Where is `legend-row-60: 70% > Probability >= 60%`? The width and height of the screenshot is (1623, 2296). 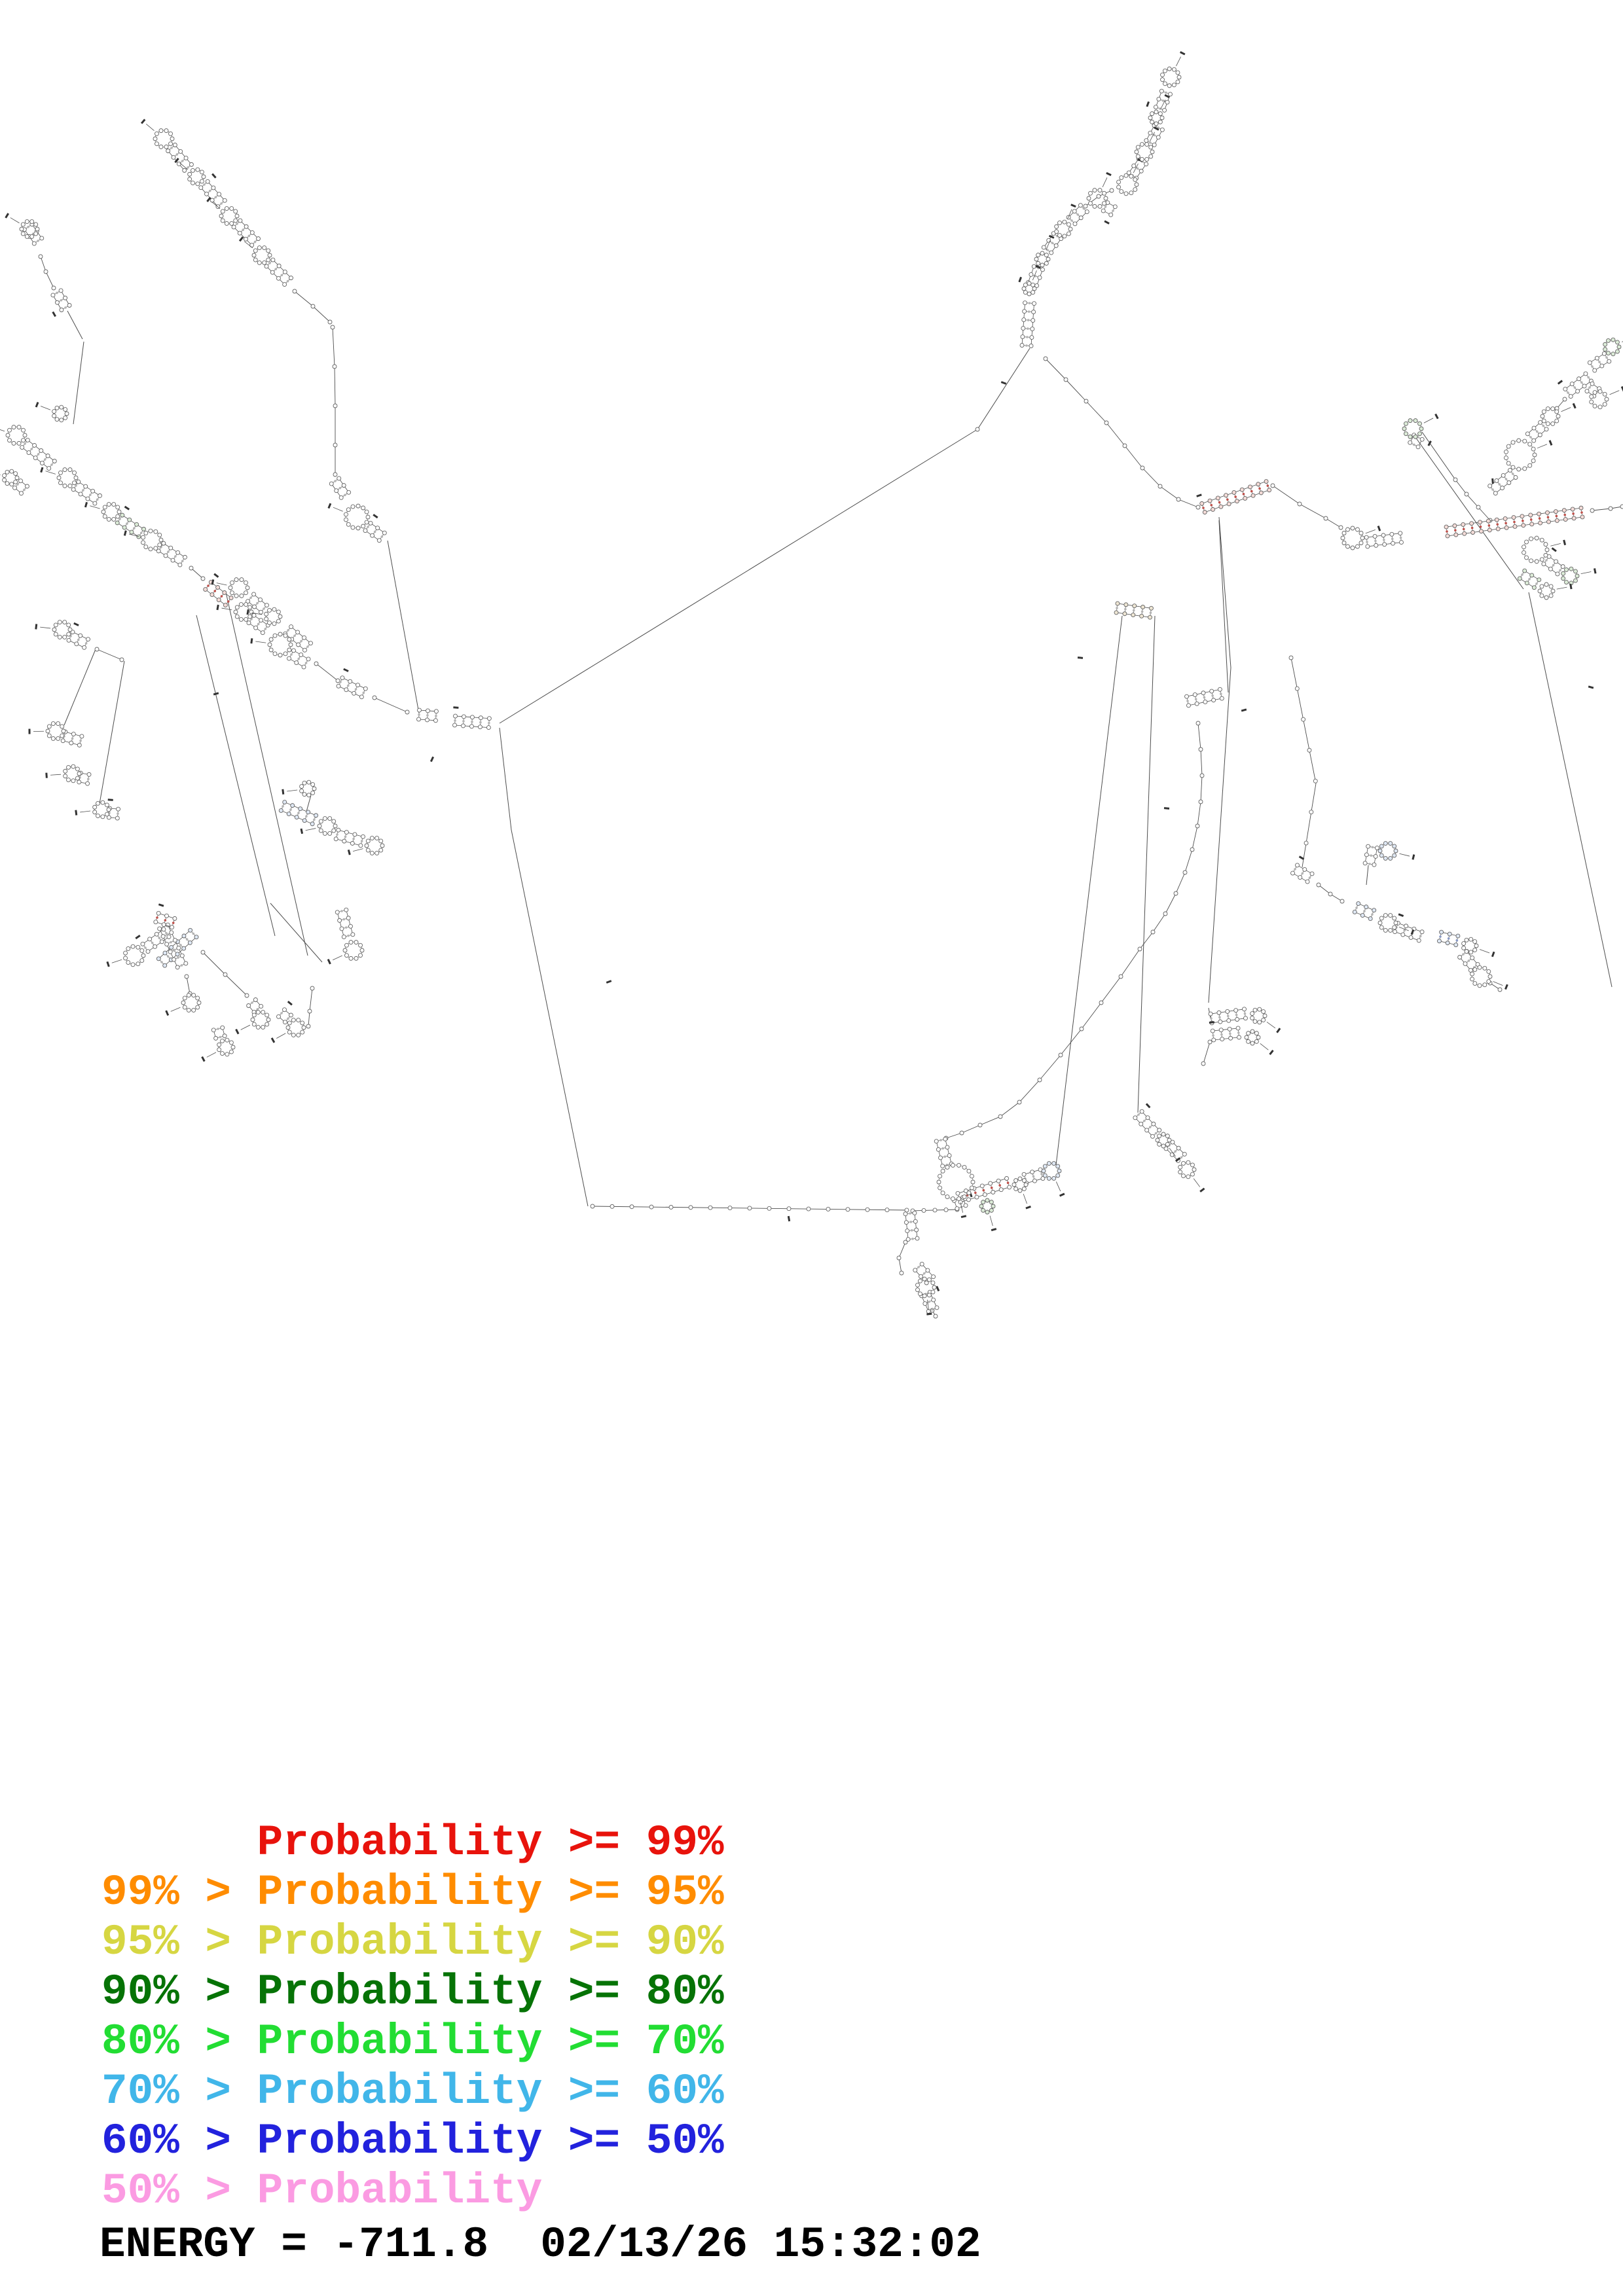 legend-row-60: 70% > Probability >= 60% is located at coordinates (412, 2091).